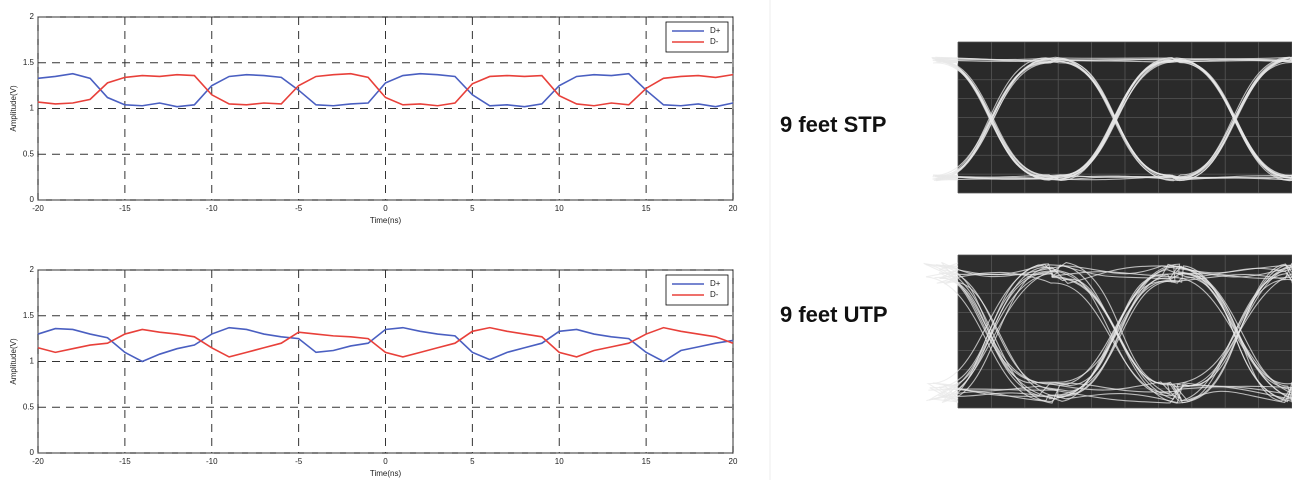  I want to click on stp-label: 9 feet STP, so click(833, 124).